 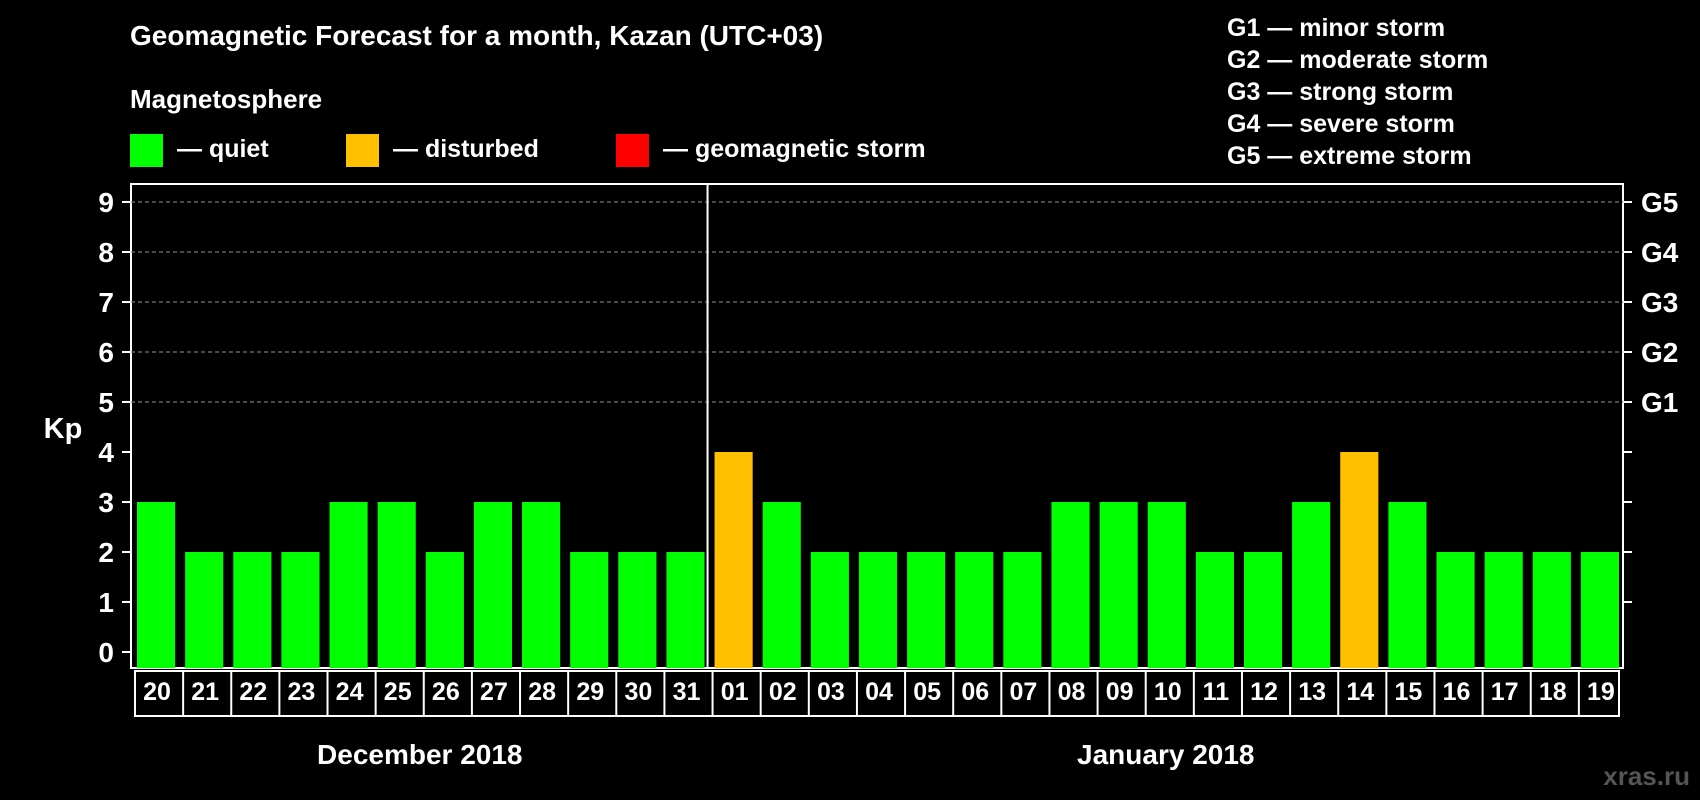 I want to click on legend-swatch-quiet, so click(x=146, y=150).